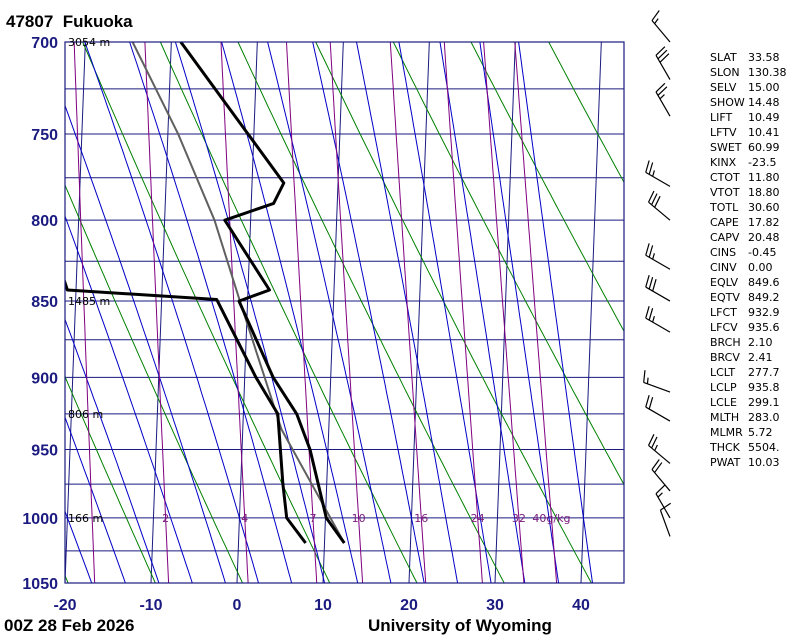 This screenshot has height=640, width=800. Describe the element at coordinates (495, 605) in the screenshot. I see `temperature-tick-label: 30` at that location.